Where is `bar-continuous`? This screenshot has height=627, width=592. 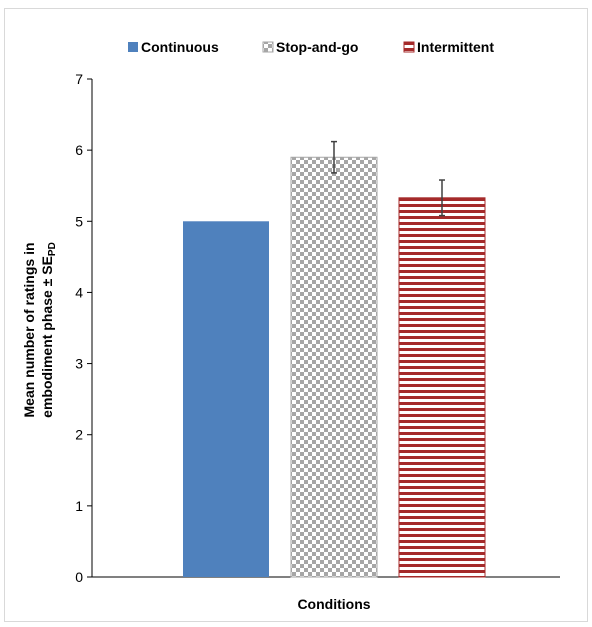
bar-continuous is located at coordinates (226, 399).